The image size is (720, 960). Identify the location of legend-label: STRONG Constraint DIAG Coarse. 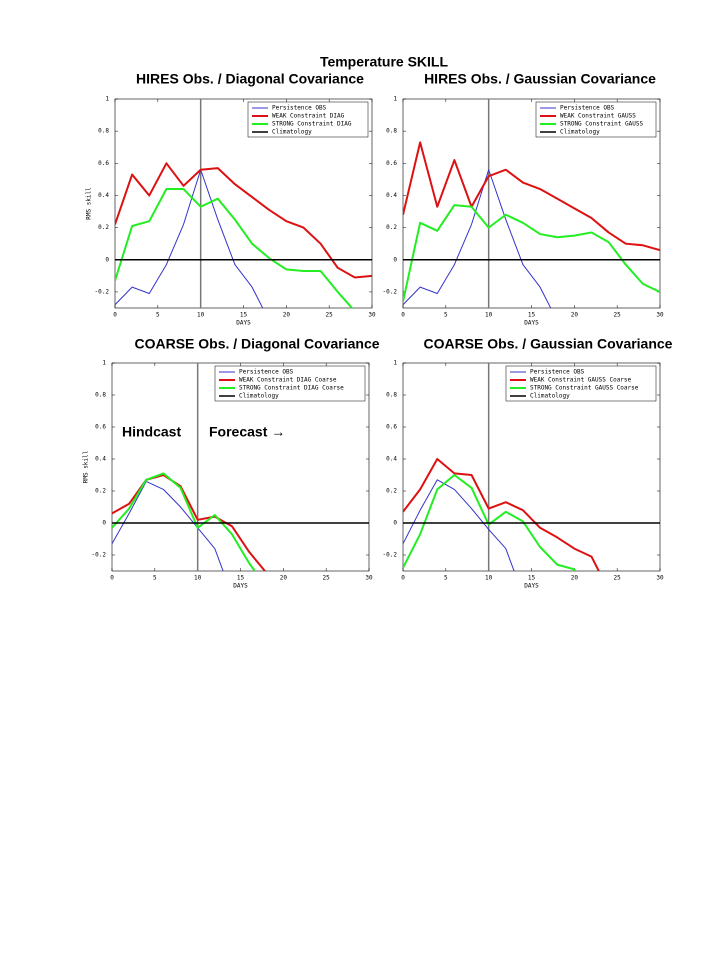
(291, 388).